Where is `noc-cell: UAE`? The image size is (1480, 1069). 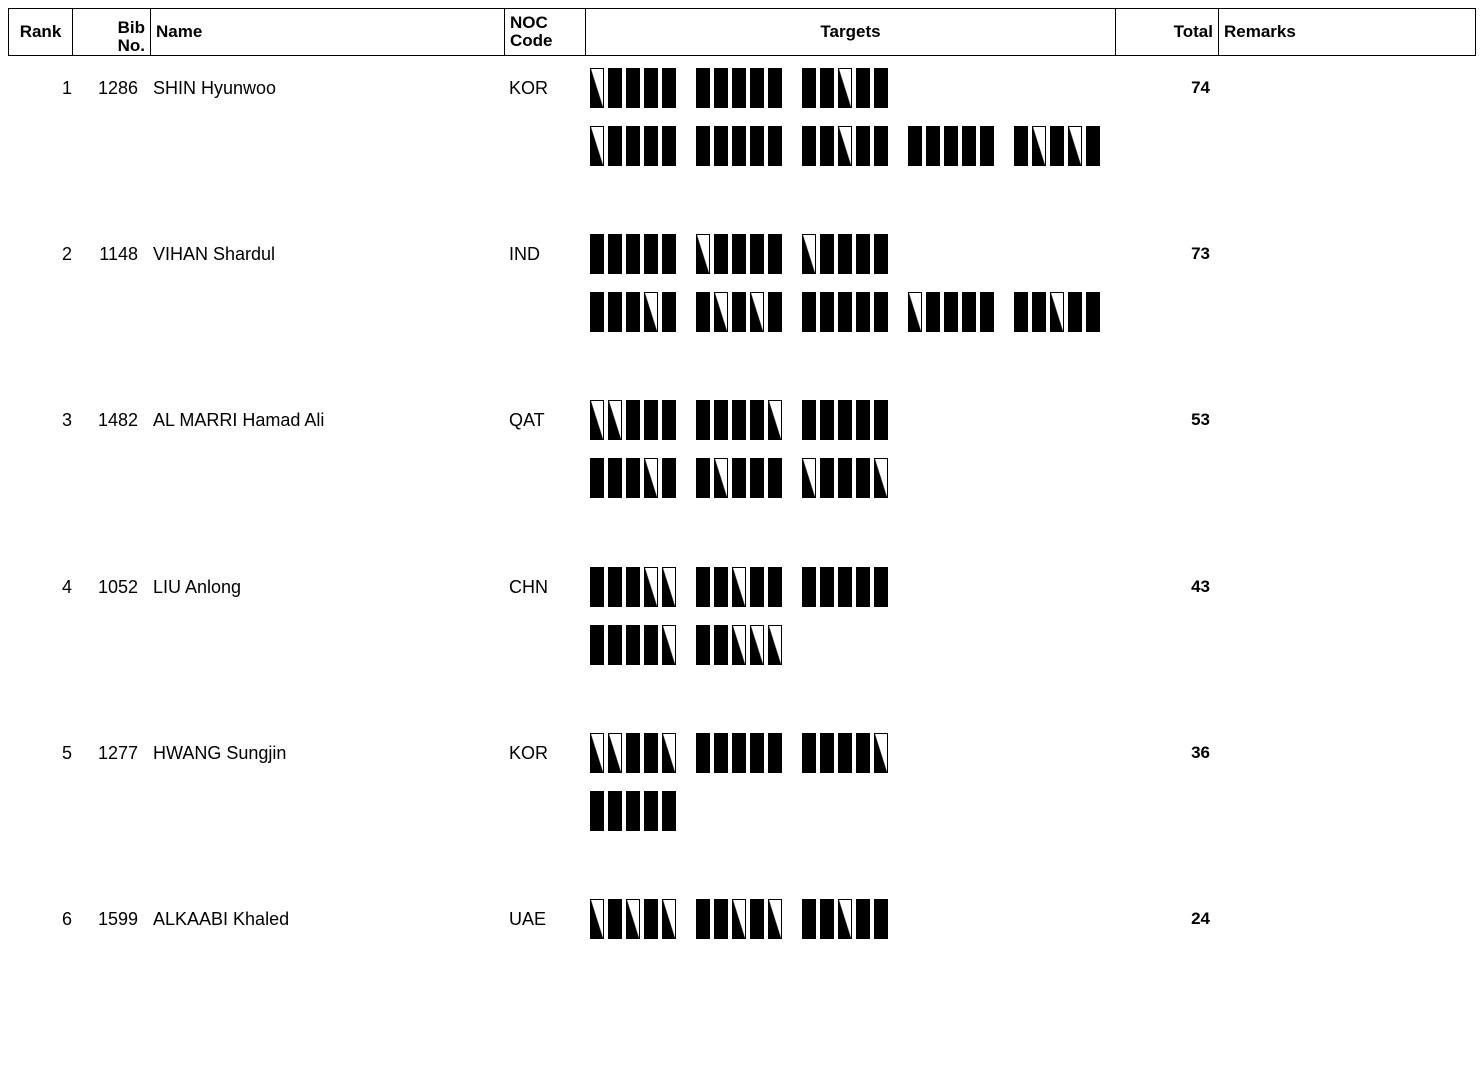
noc-cell: UAE is located at coordinates (528, 919).